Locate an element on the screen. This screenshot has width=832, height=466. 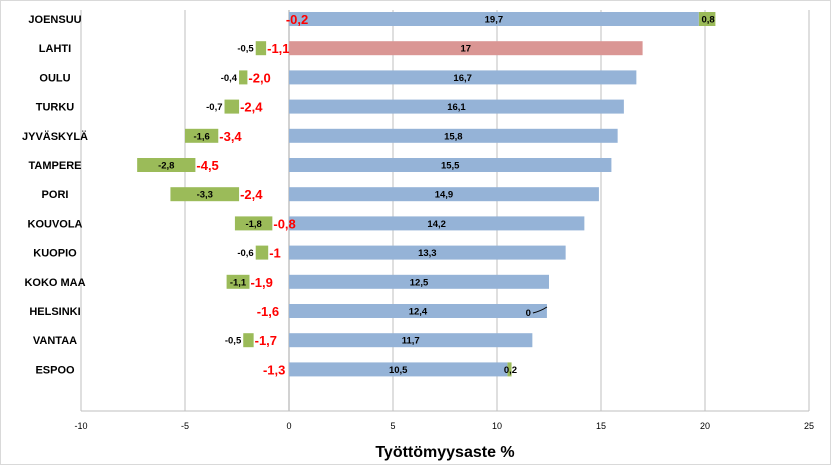
change-label: -3,4 is located at coordinates (230, 136).